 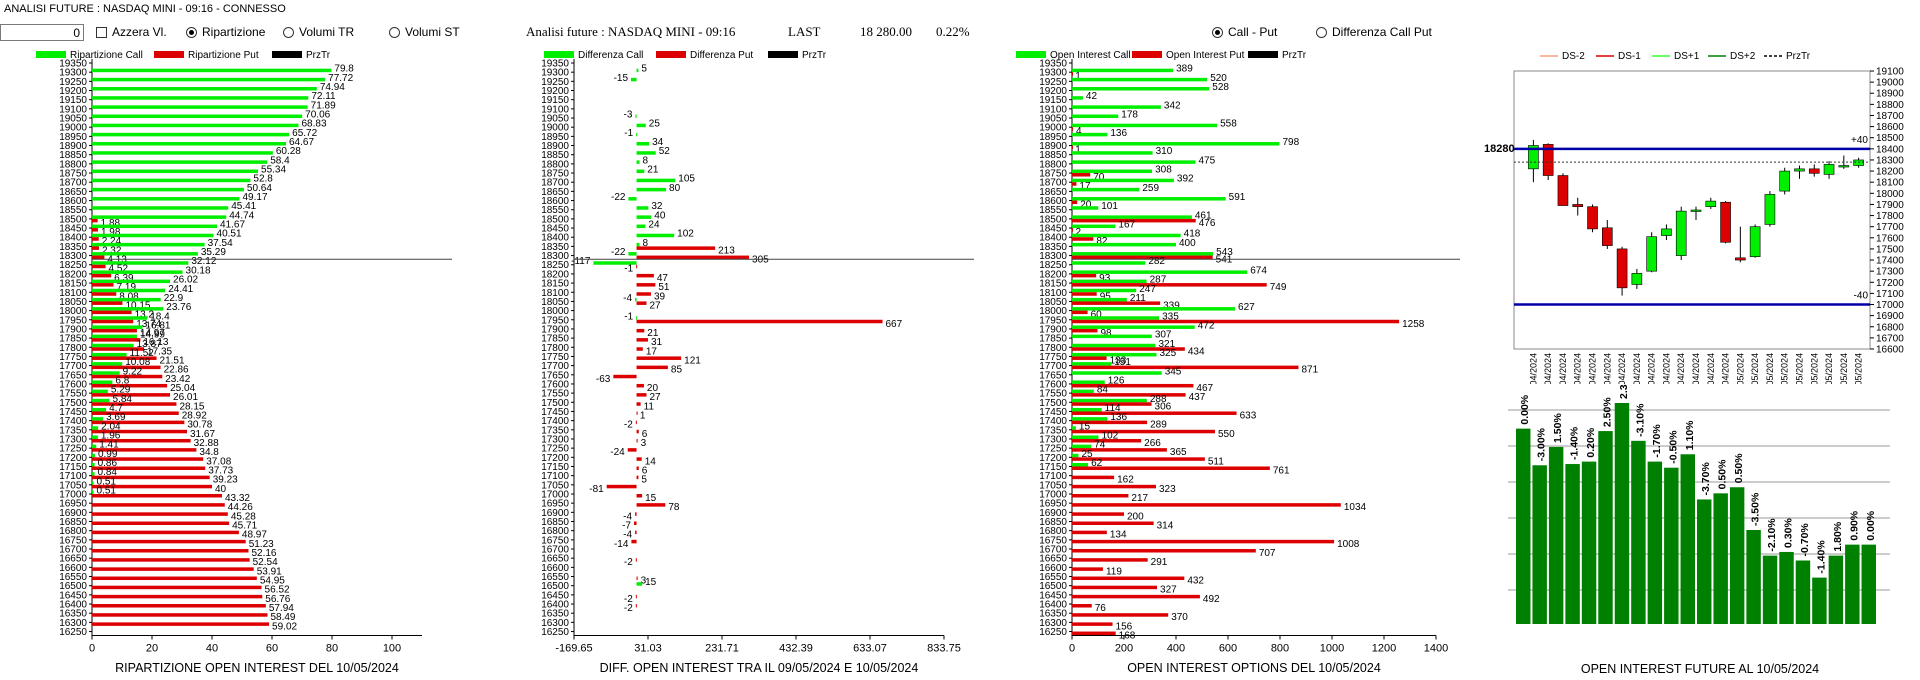 What do you see at coordinates (73, 247) in the screenshot?
I see `y-tick-label: 18350` at bounding box center [73, 247].